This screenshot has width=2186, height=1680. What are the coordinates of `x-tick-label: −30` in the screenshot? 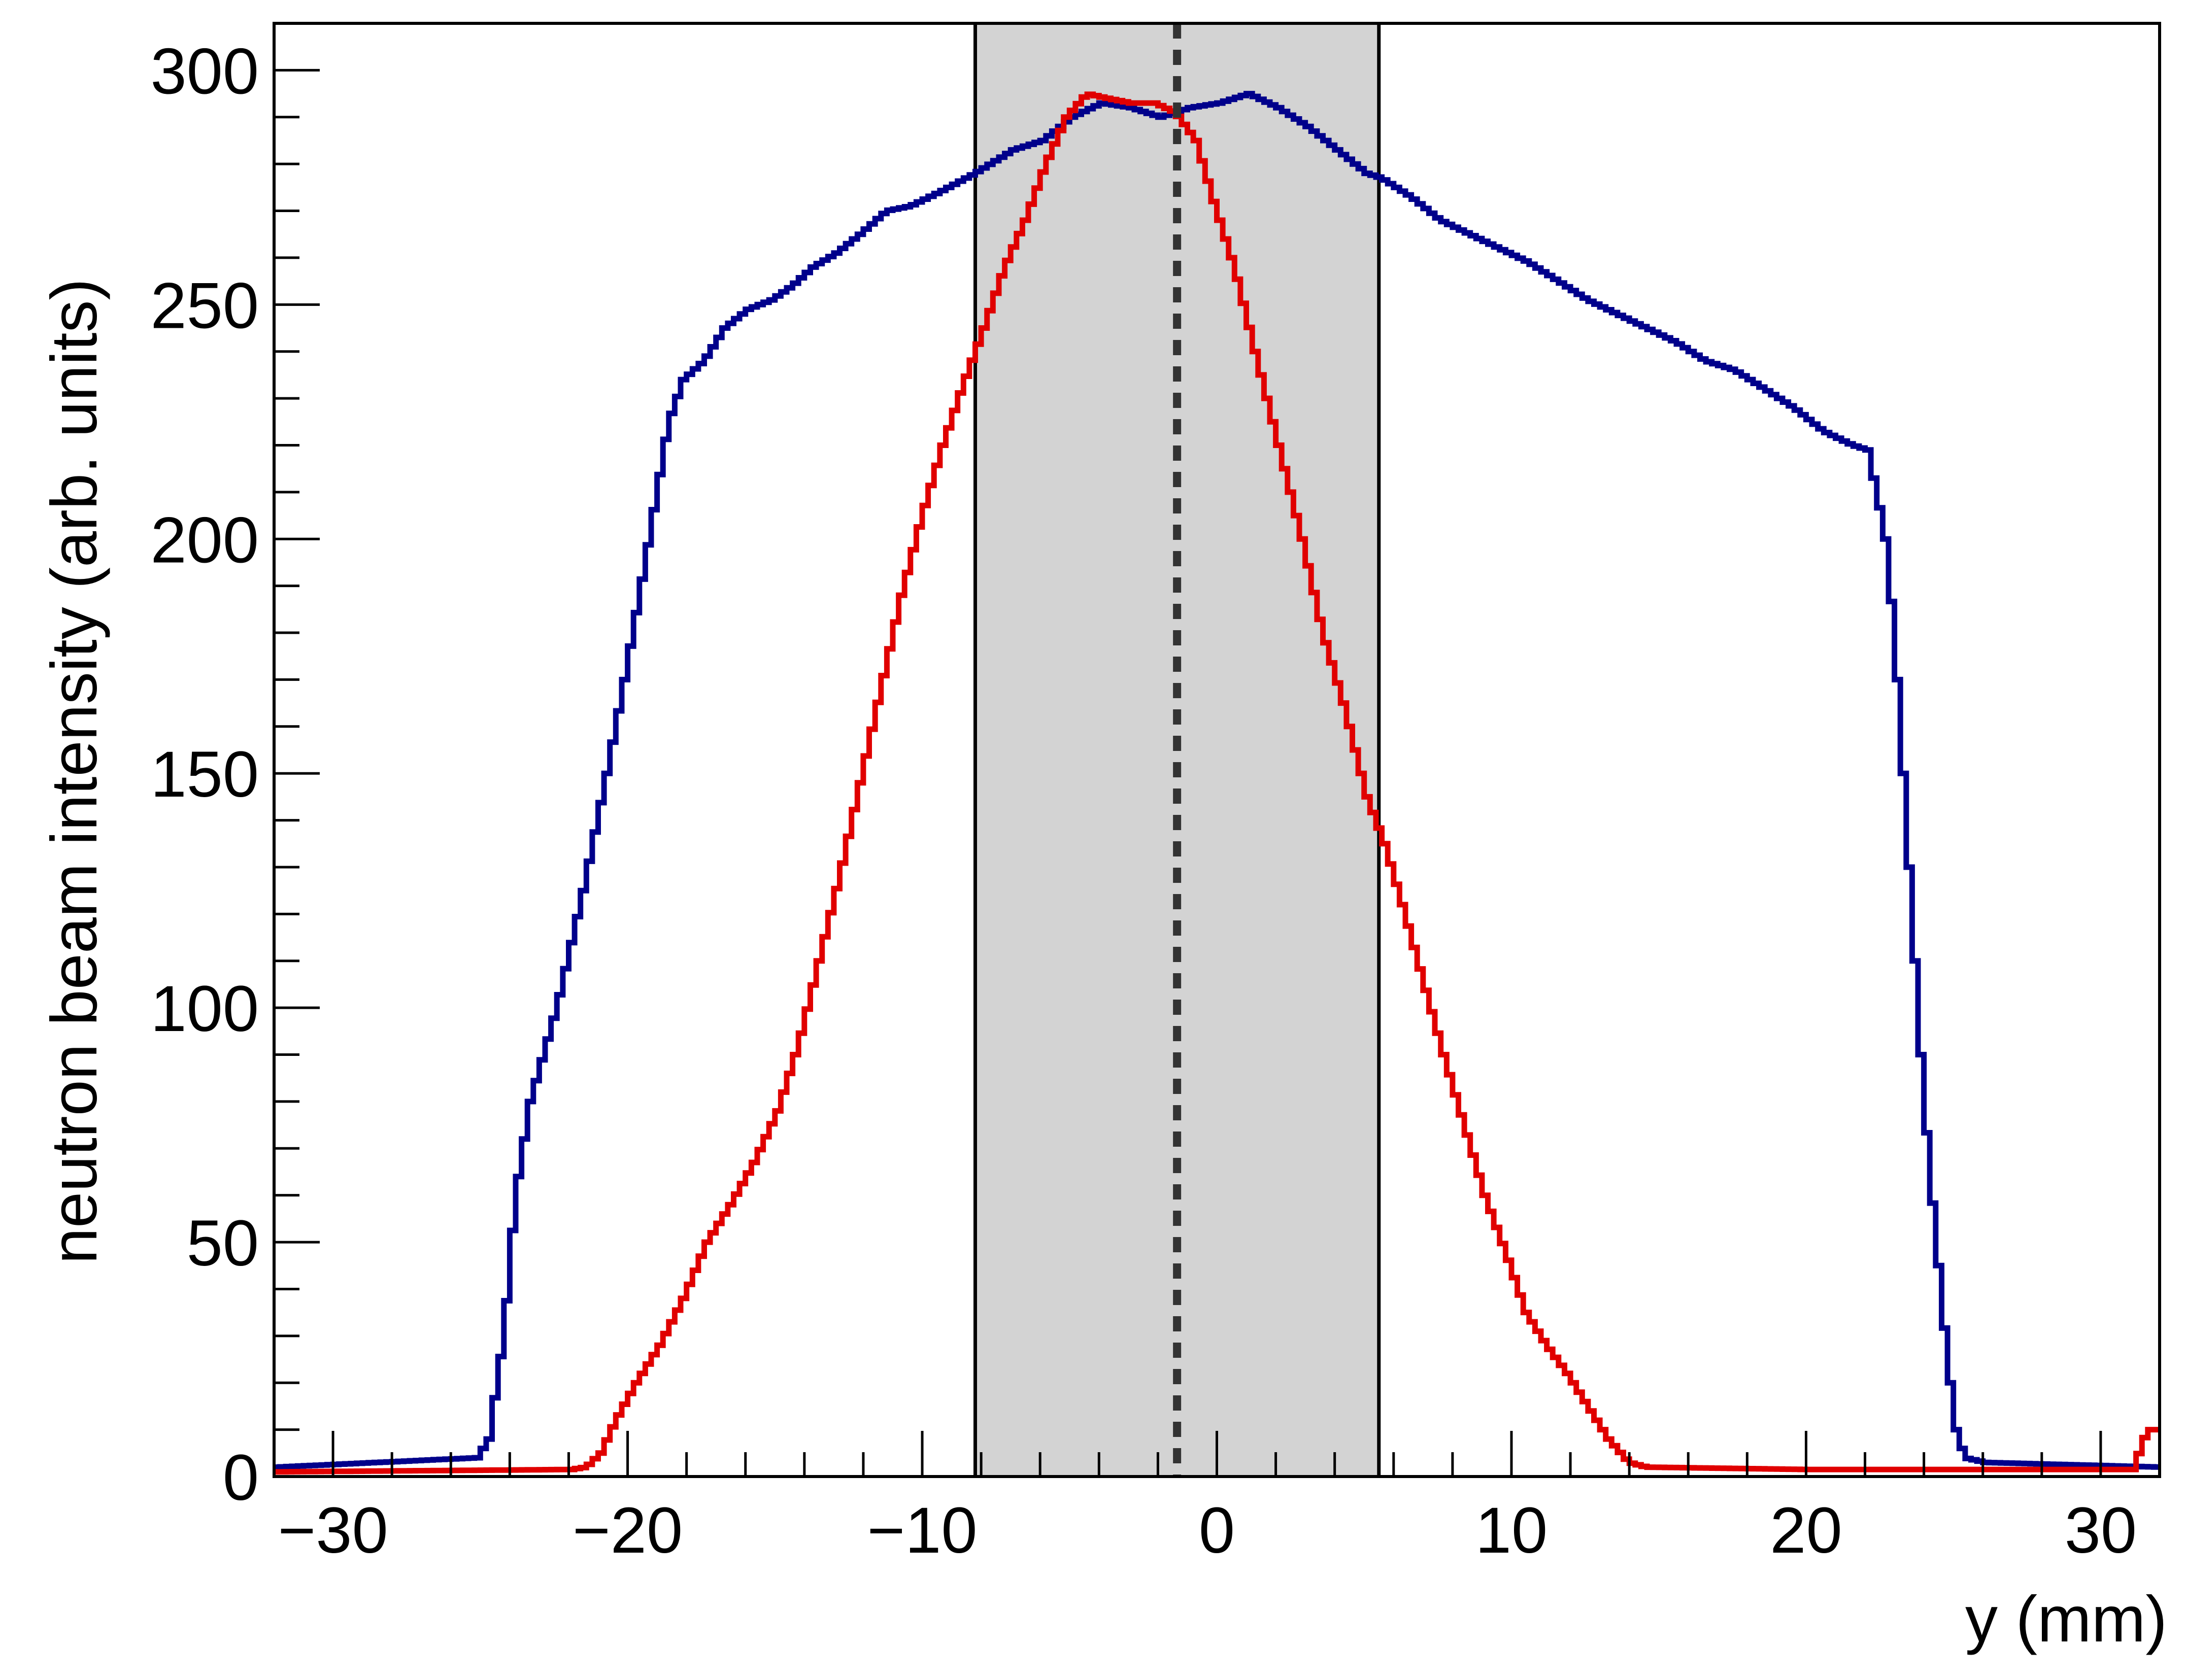 It's located at (333, 1530).